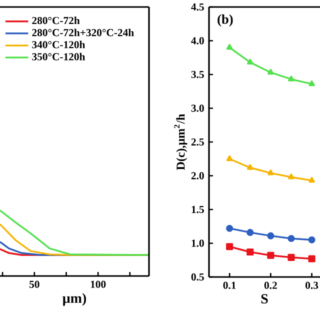  I want to click on legend-label: 350°C-120h, so click(59, 56).